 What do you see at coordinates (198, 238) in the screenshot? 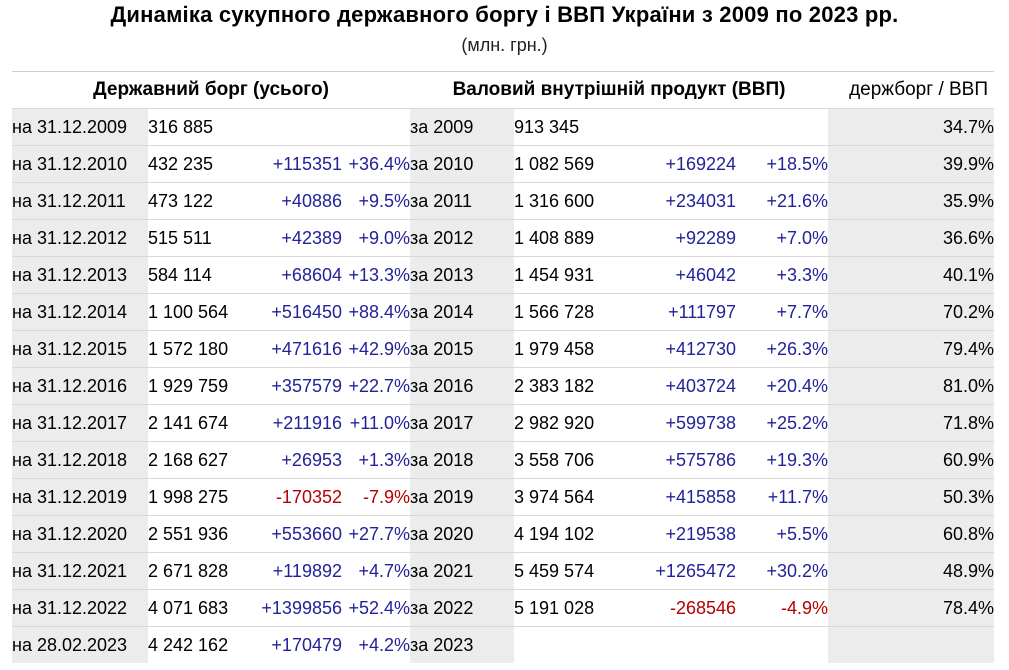
I see `debt-value: 515 511` at bounding box center [198, 238].